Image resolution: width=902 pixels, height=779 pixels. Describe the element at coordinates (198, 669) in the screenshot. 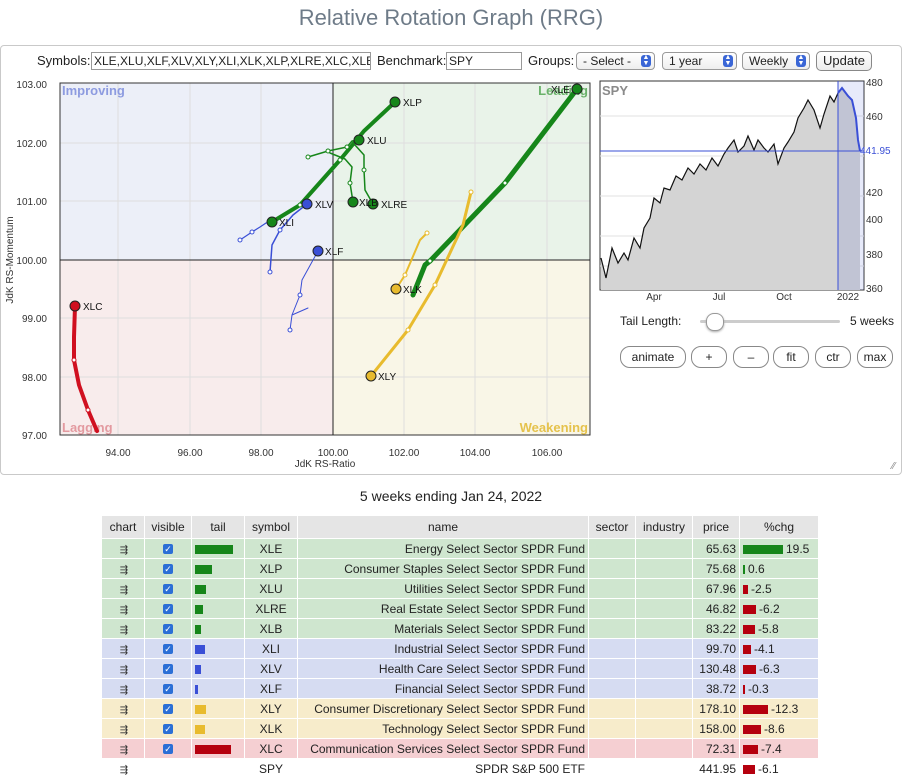

I see `tail-bar` at that location.